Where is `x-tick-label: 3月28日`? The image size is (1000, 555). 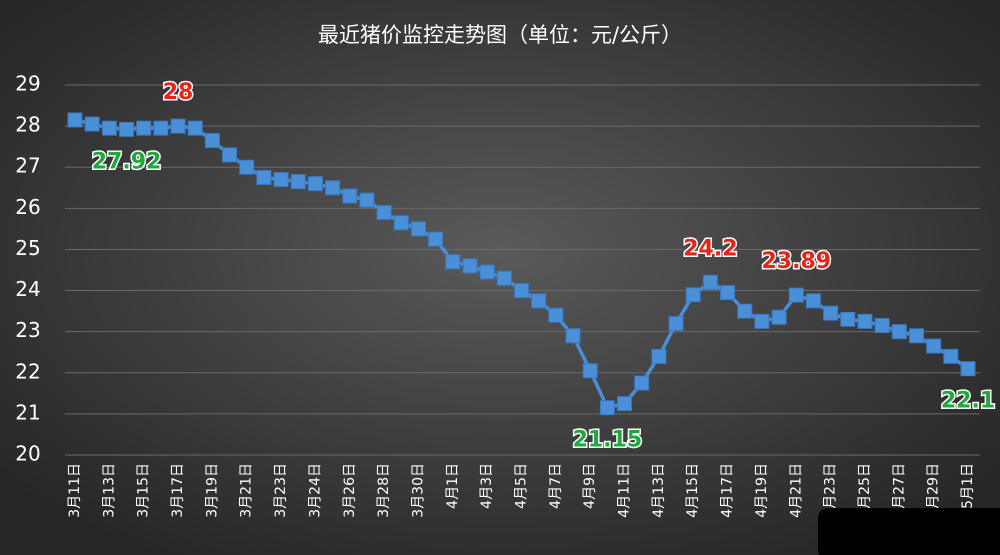 x-tick-label: 3月28日 is located at coordinates (384, 490).